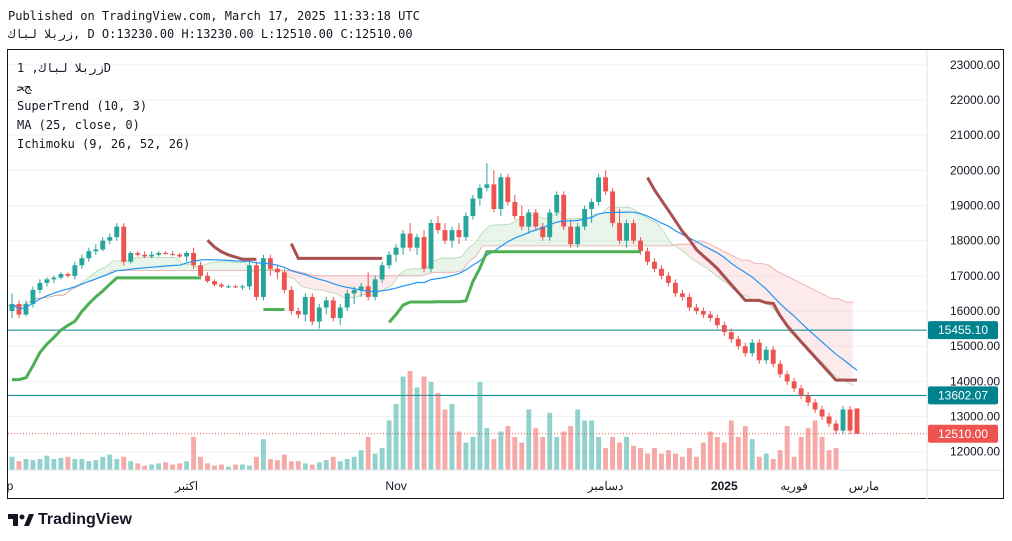  I want to click on legend-ichimoku: Ichimoku (9, 26, 52, 26), so click(104, 144).